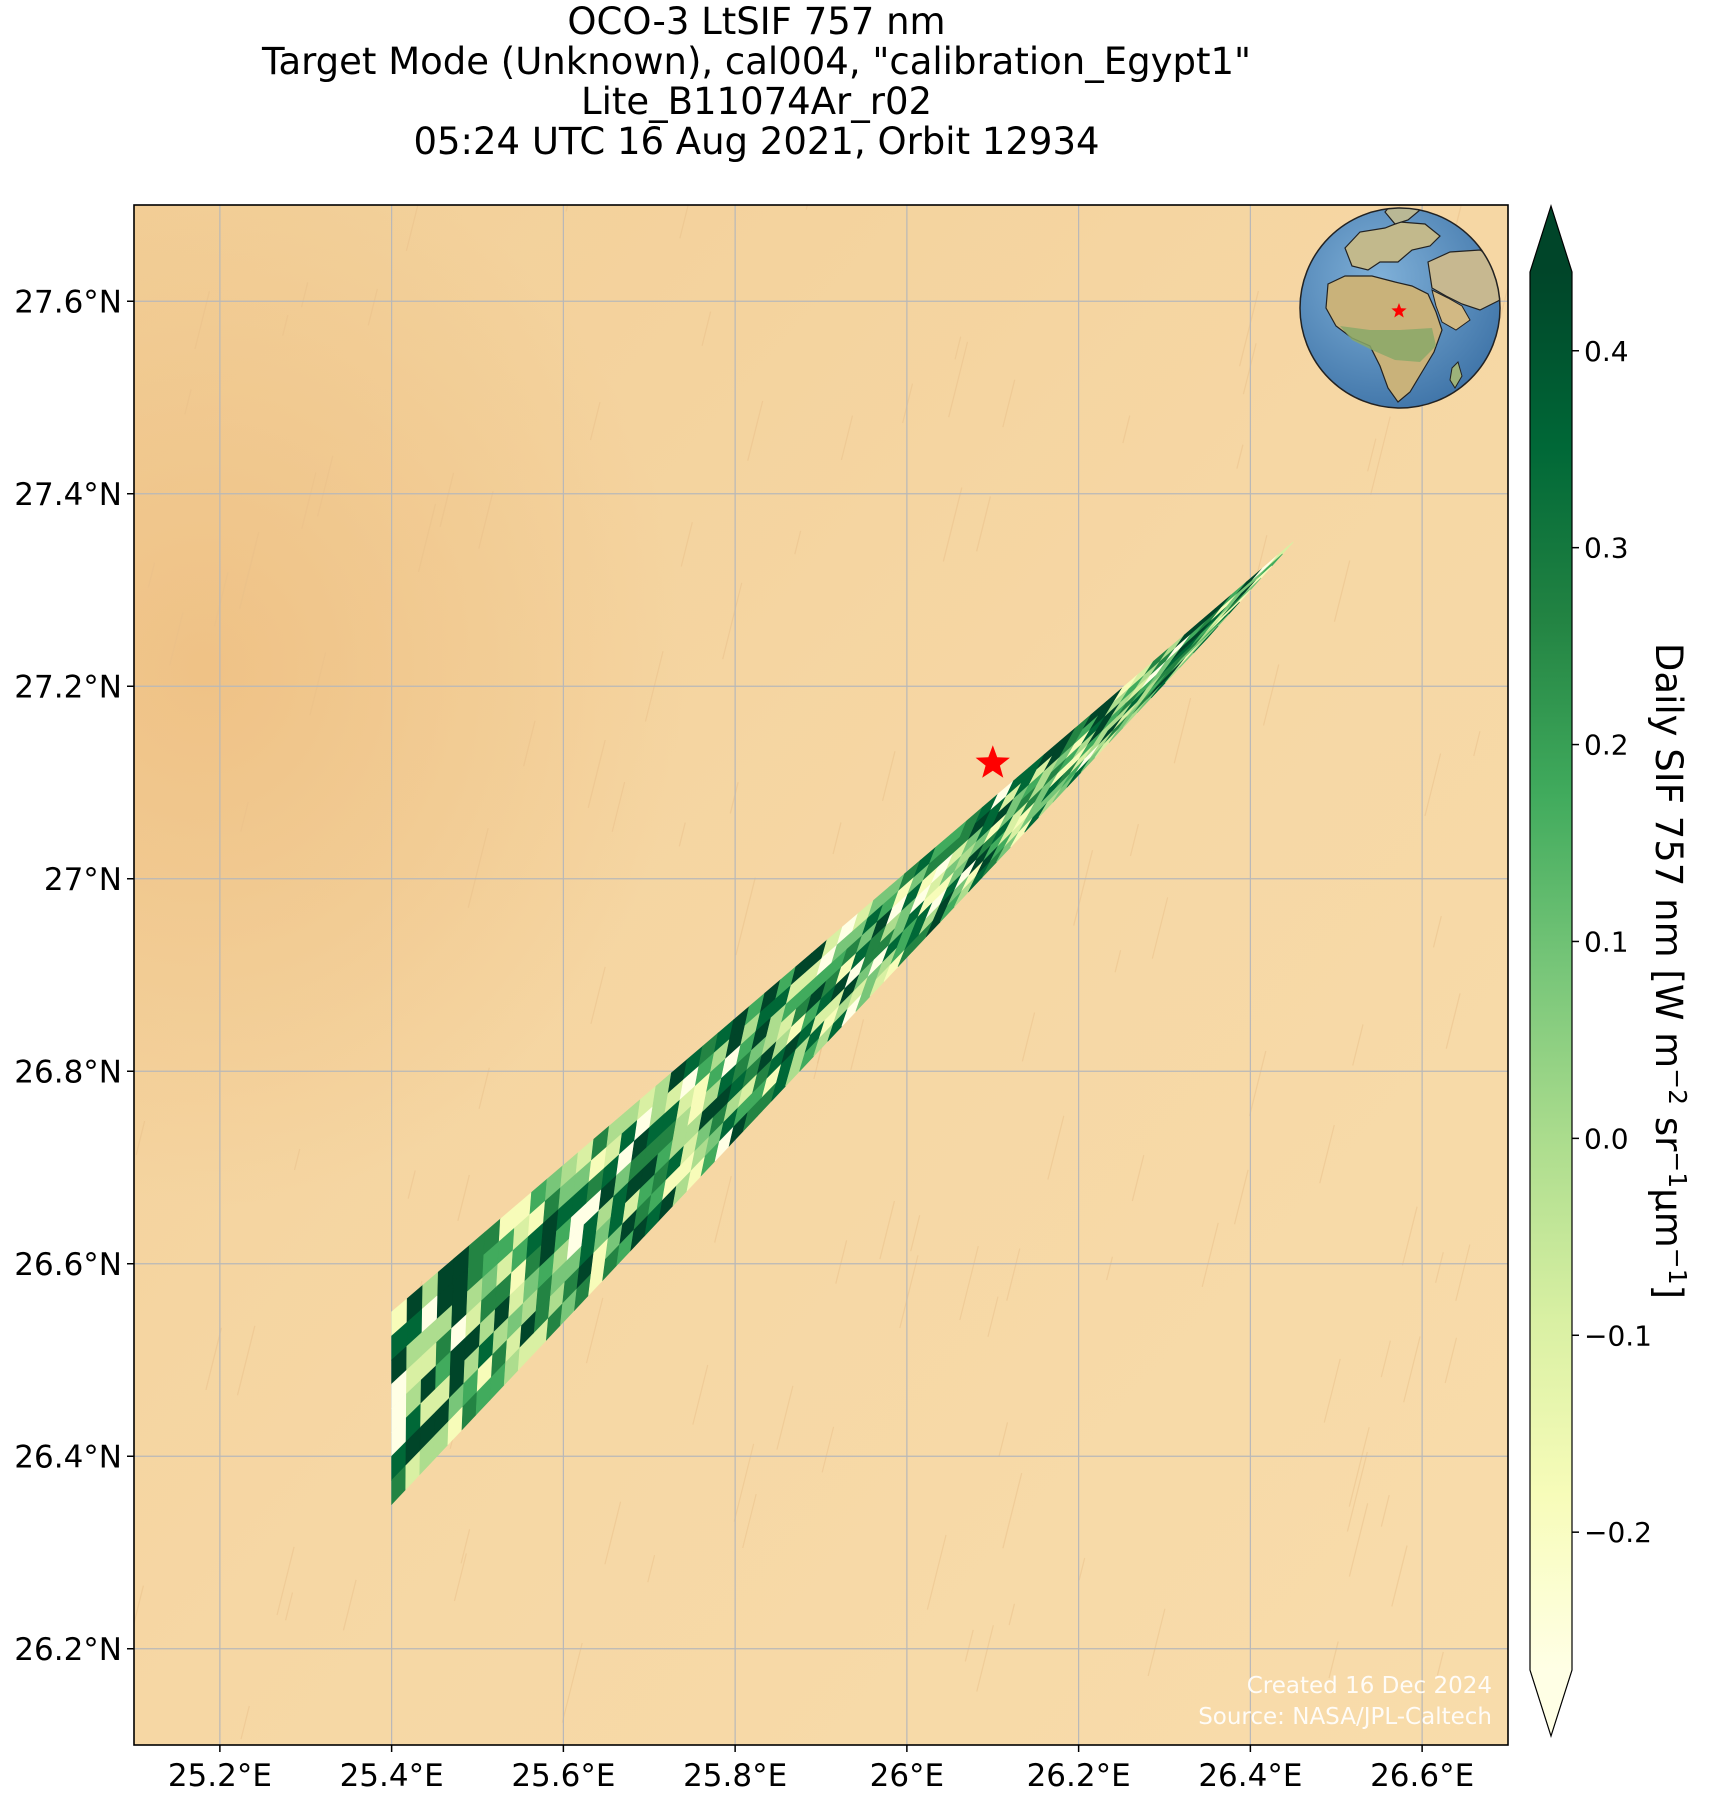 Image resolution: width=1713 pixels, height=1799 pixels. Describe the element at coordinates (1606, 941) in the screenshot. I see `colorbar-tick-label: 0.1` at that location.